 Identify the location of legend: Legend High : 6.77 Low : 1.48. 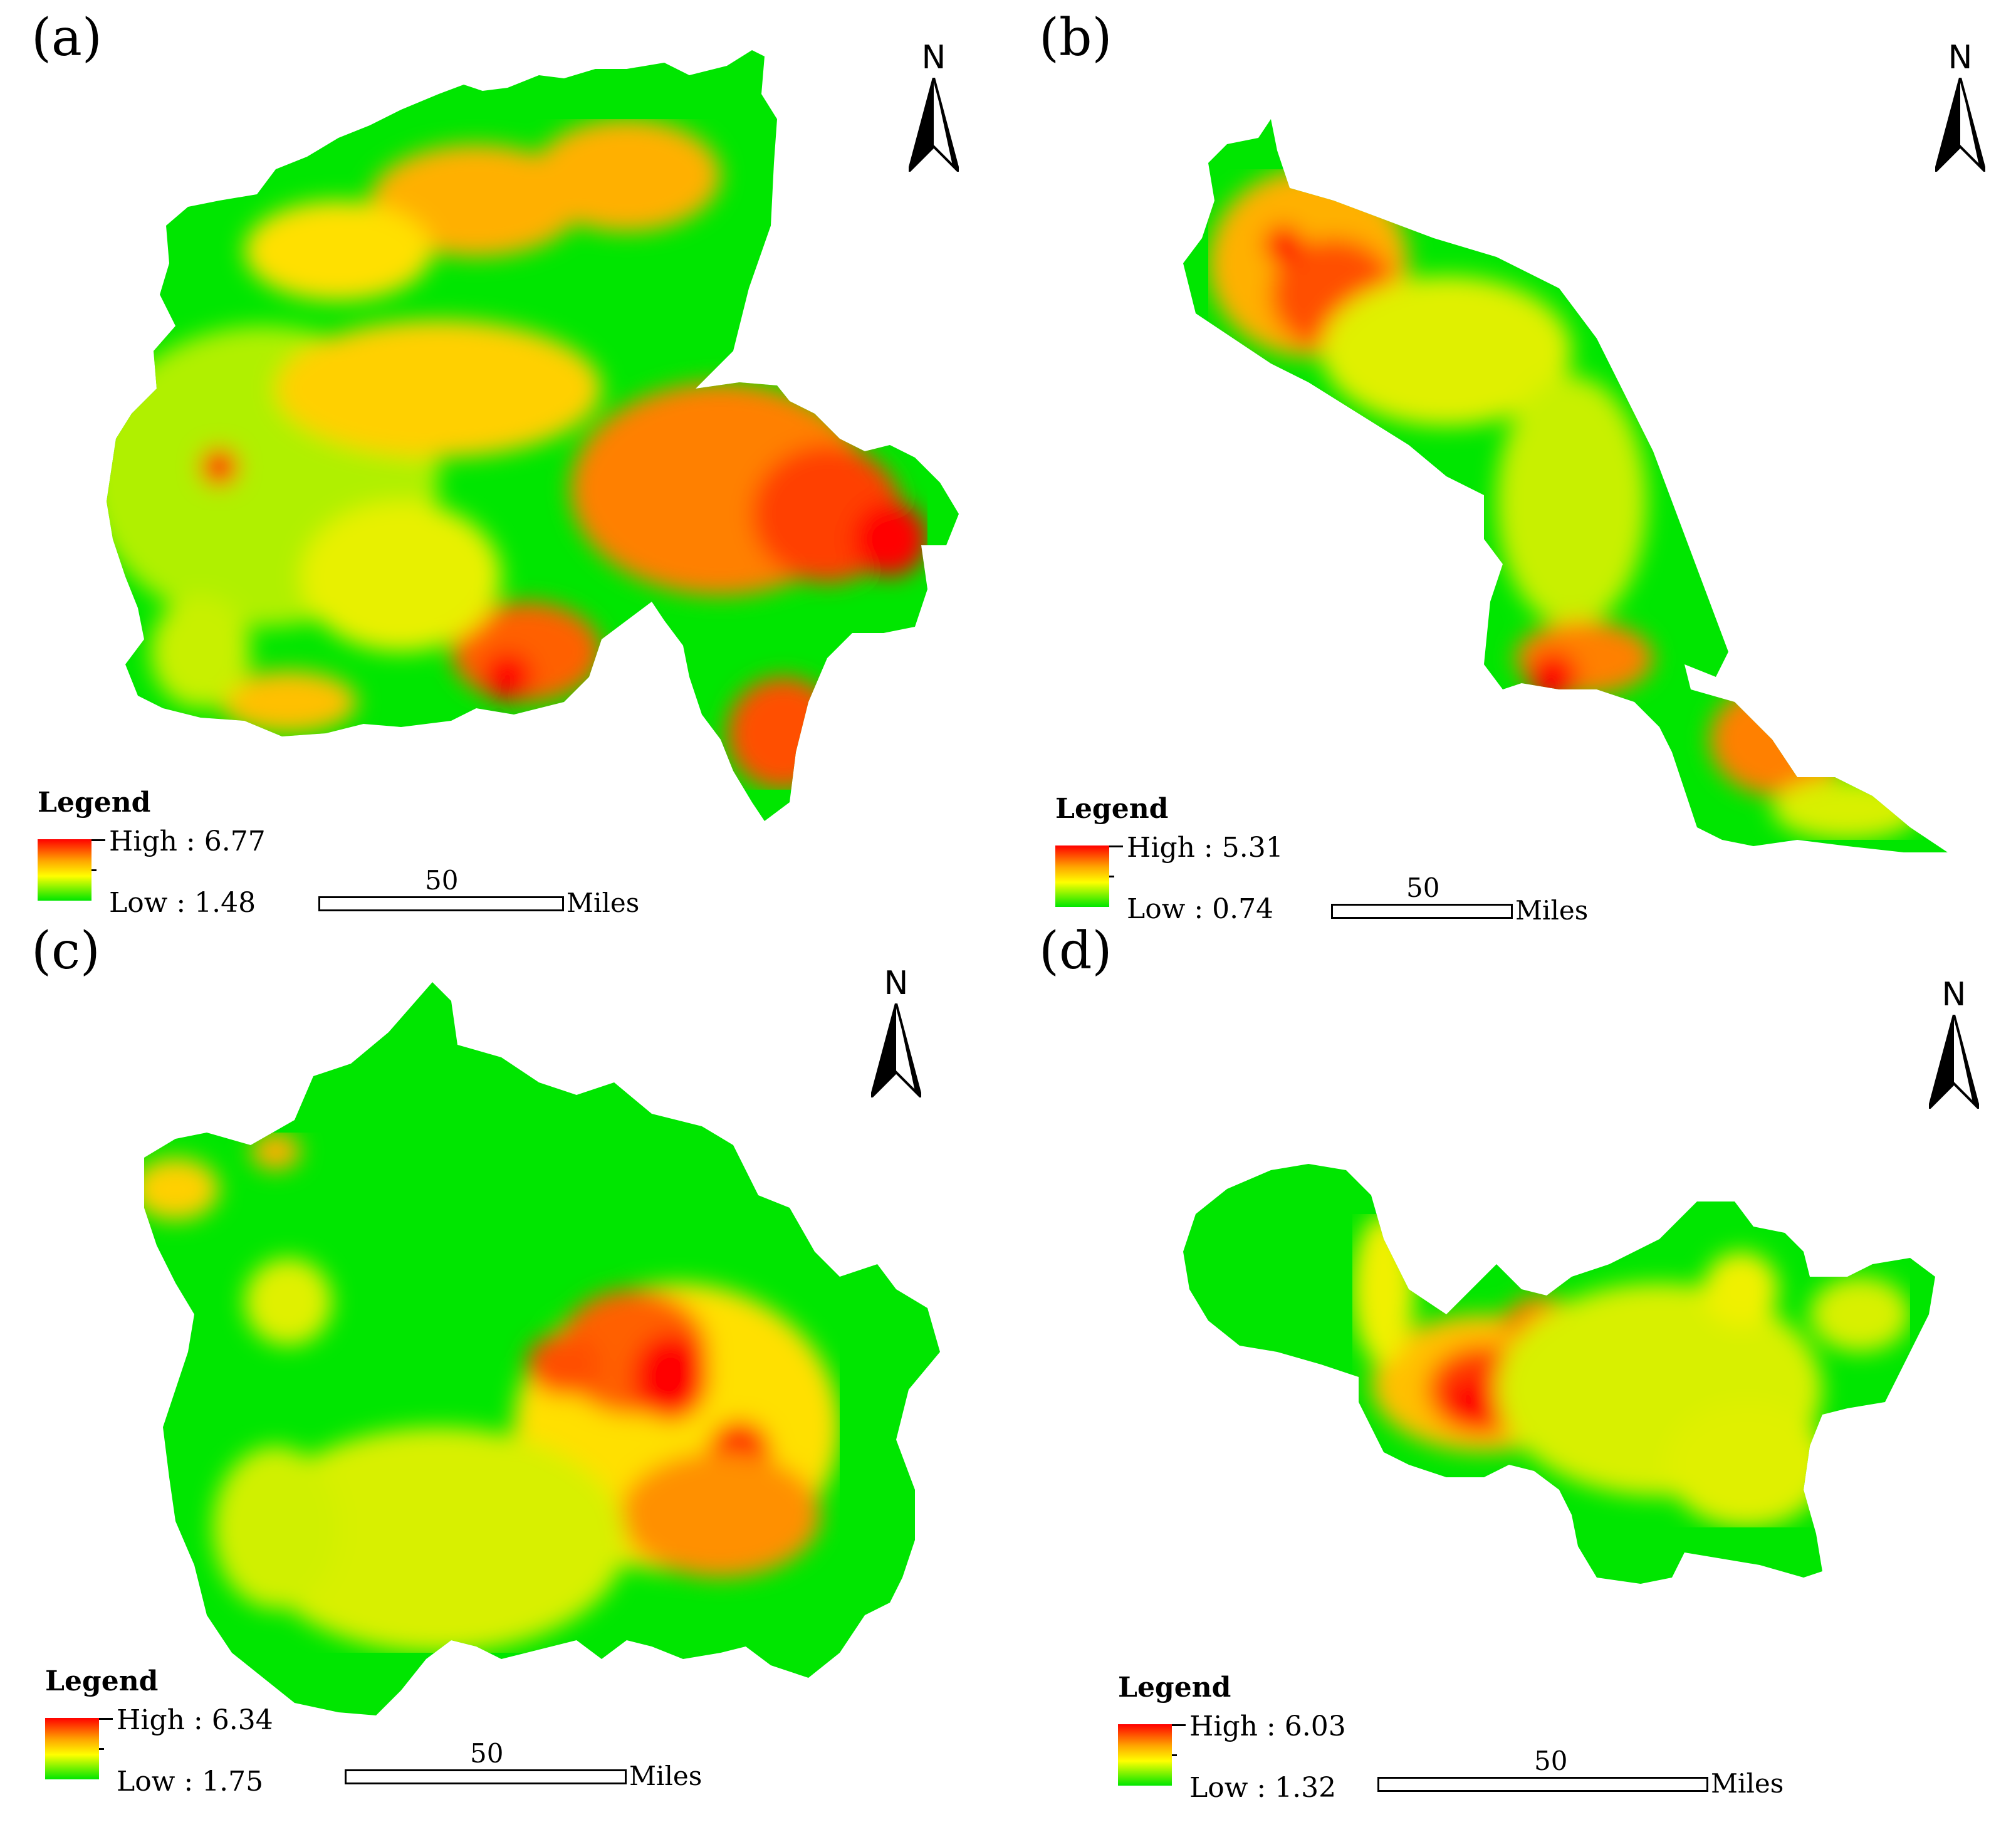
(194, 862).